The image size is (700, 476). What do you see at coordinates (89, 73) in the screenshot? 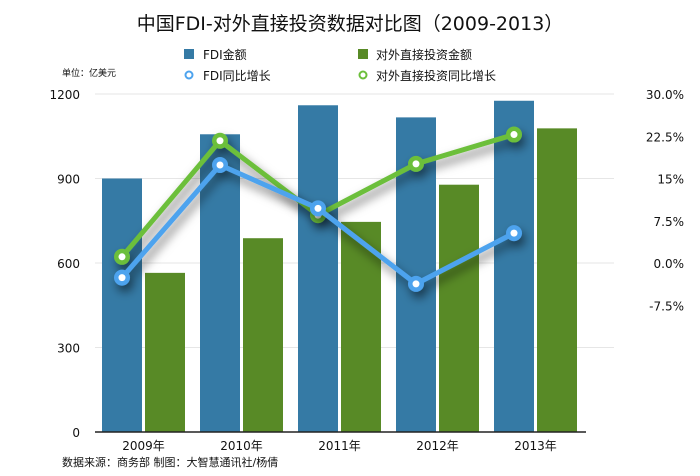
I see `unit-label: 单位：亿美元` at bounding box center [89, 73].